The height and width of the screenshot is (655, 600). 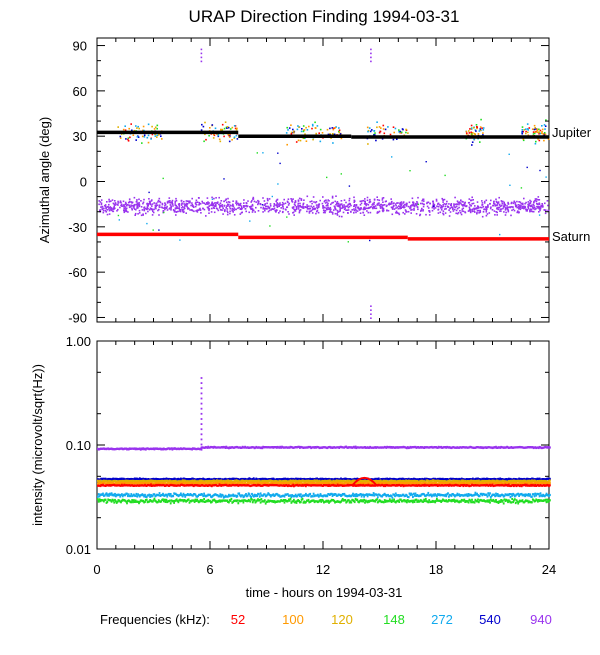 I want to click on y-tick-label: -60, so click(x=77, y=272).